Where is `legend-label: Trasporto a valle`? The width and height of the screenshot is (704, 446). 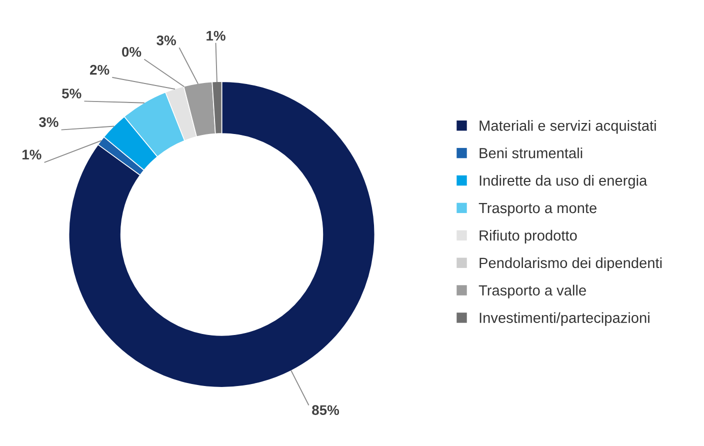 legend-label: Trasporto a valle is located at coordinates (532, 291).